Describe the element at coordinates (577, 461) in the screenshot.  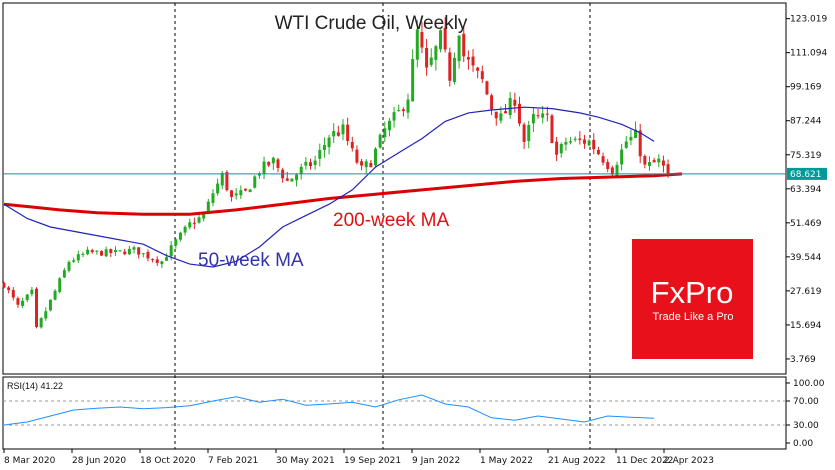
I see `time-tick-label: 21 Aug 2022` at that location.